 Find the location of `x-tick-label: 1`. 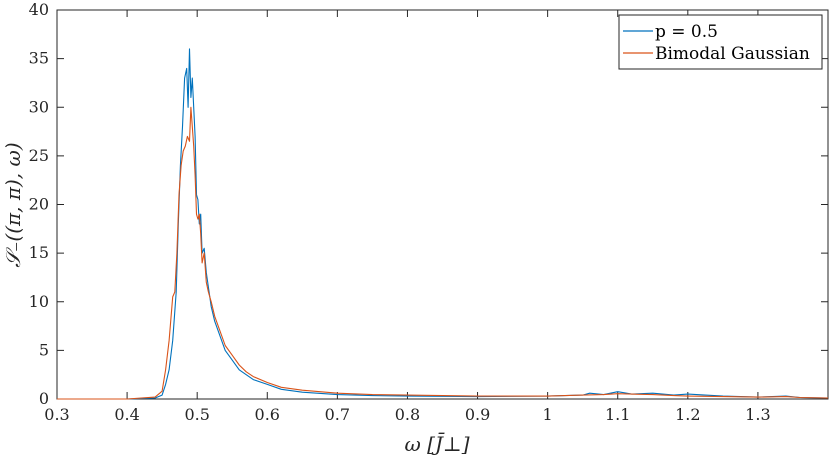

x-tick-label: 1 is located at coordinates (548, 414).